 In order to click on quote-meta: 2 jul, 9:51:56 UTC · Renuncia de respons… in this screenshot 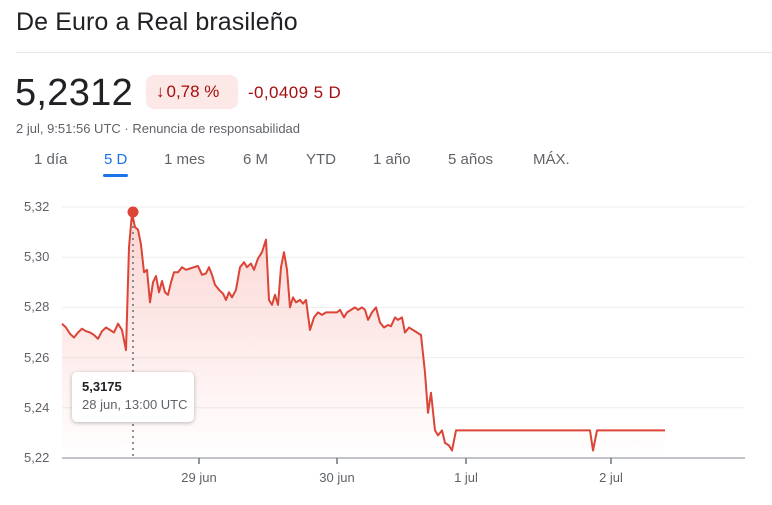, I will do `click(158, 128)`.